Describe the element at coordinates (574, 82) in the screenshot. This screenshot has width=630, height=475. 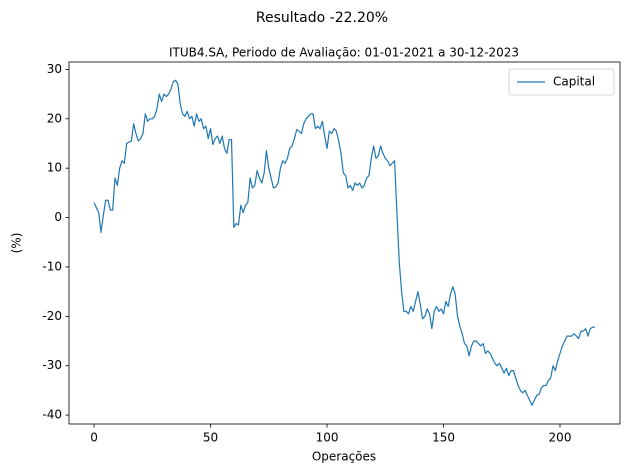
I see `legend-label: Capital` at that location.